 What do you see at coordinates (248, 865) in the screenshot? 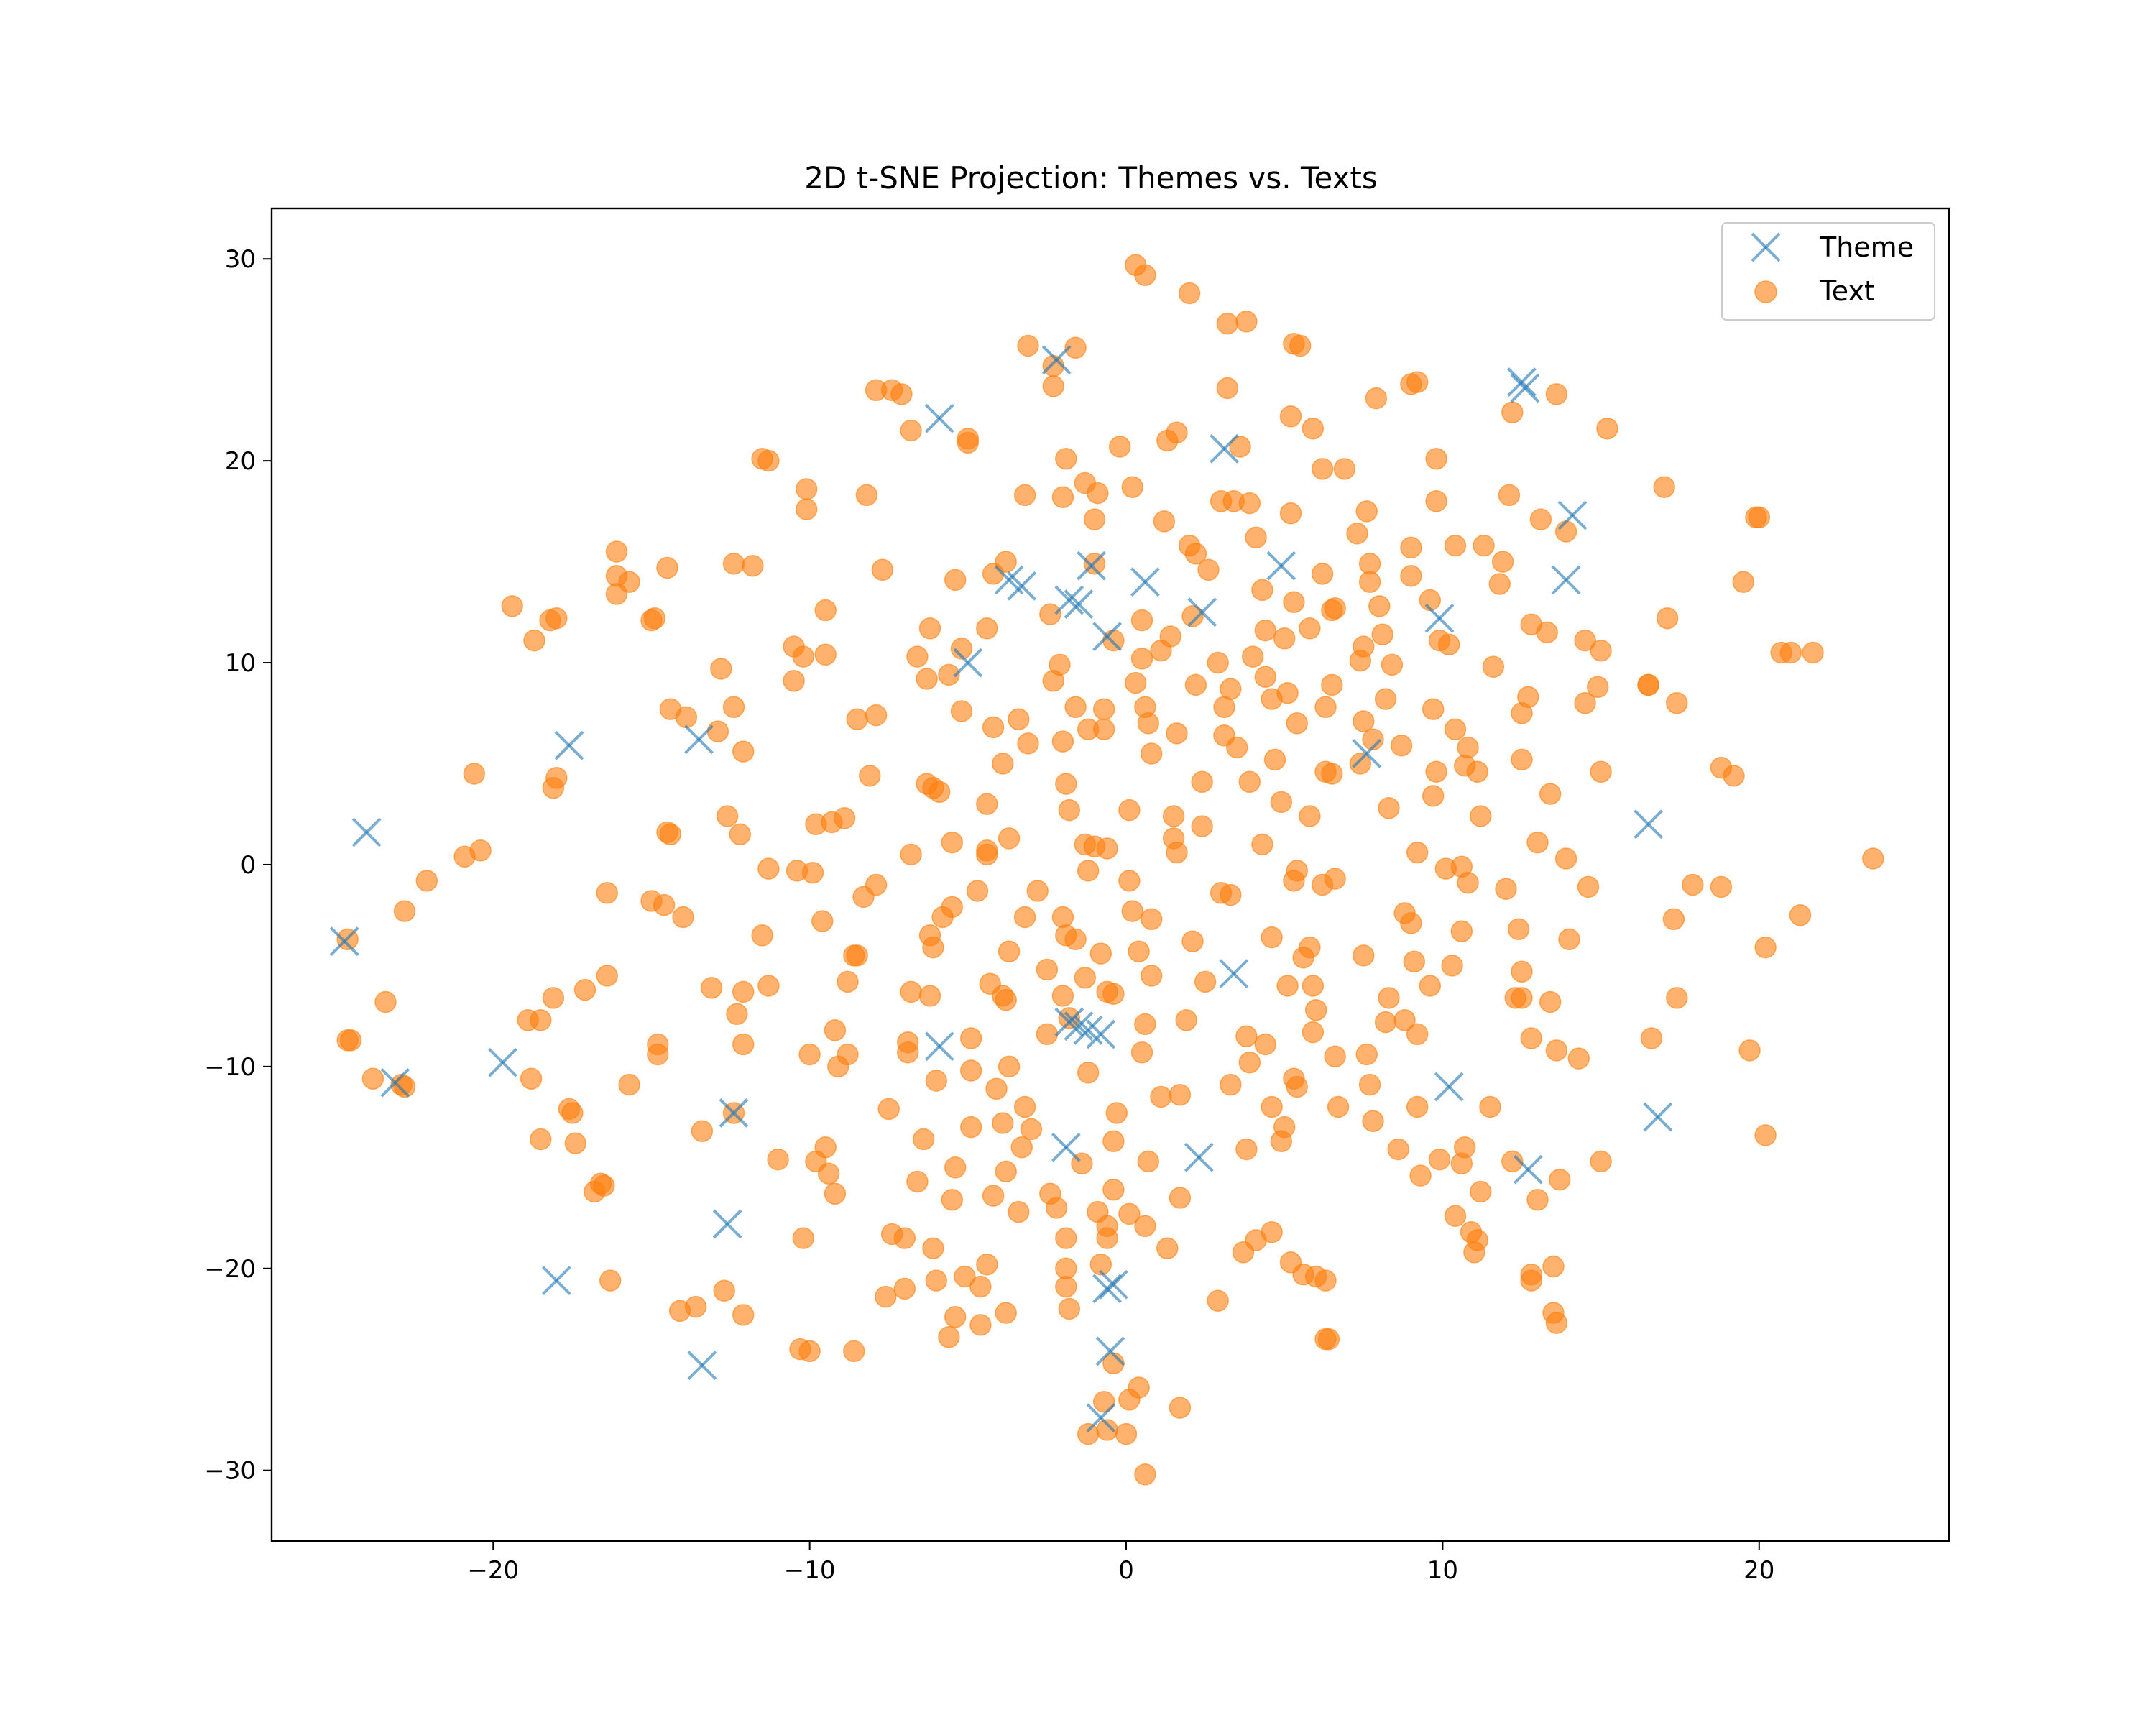
I see `y-tick-label: 0` at bounding box center [248, 865].